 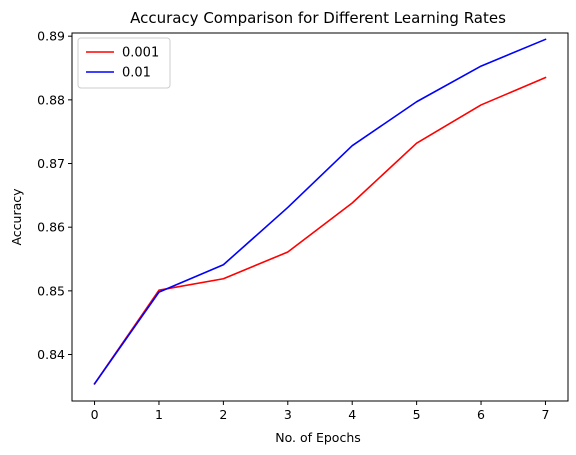 I want to click on x-tick-label: 5, so click(x=417, y=414).